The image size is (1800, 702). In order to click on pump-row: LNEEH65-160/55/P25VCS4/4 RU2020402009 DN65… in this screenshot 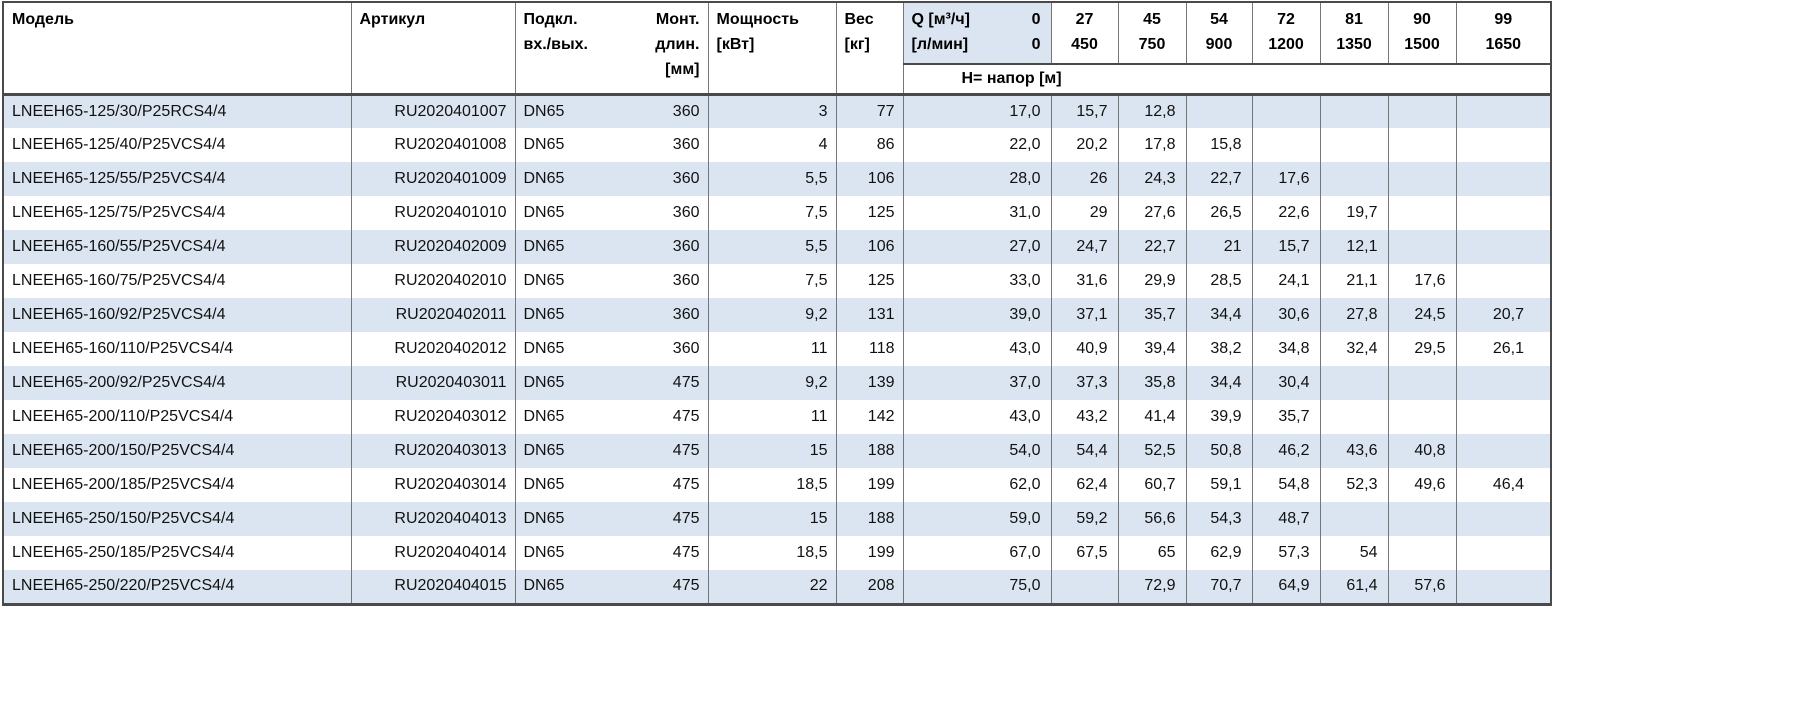, I will do `click(777, 247)`.